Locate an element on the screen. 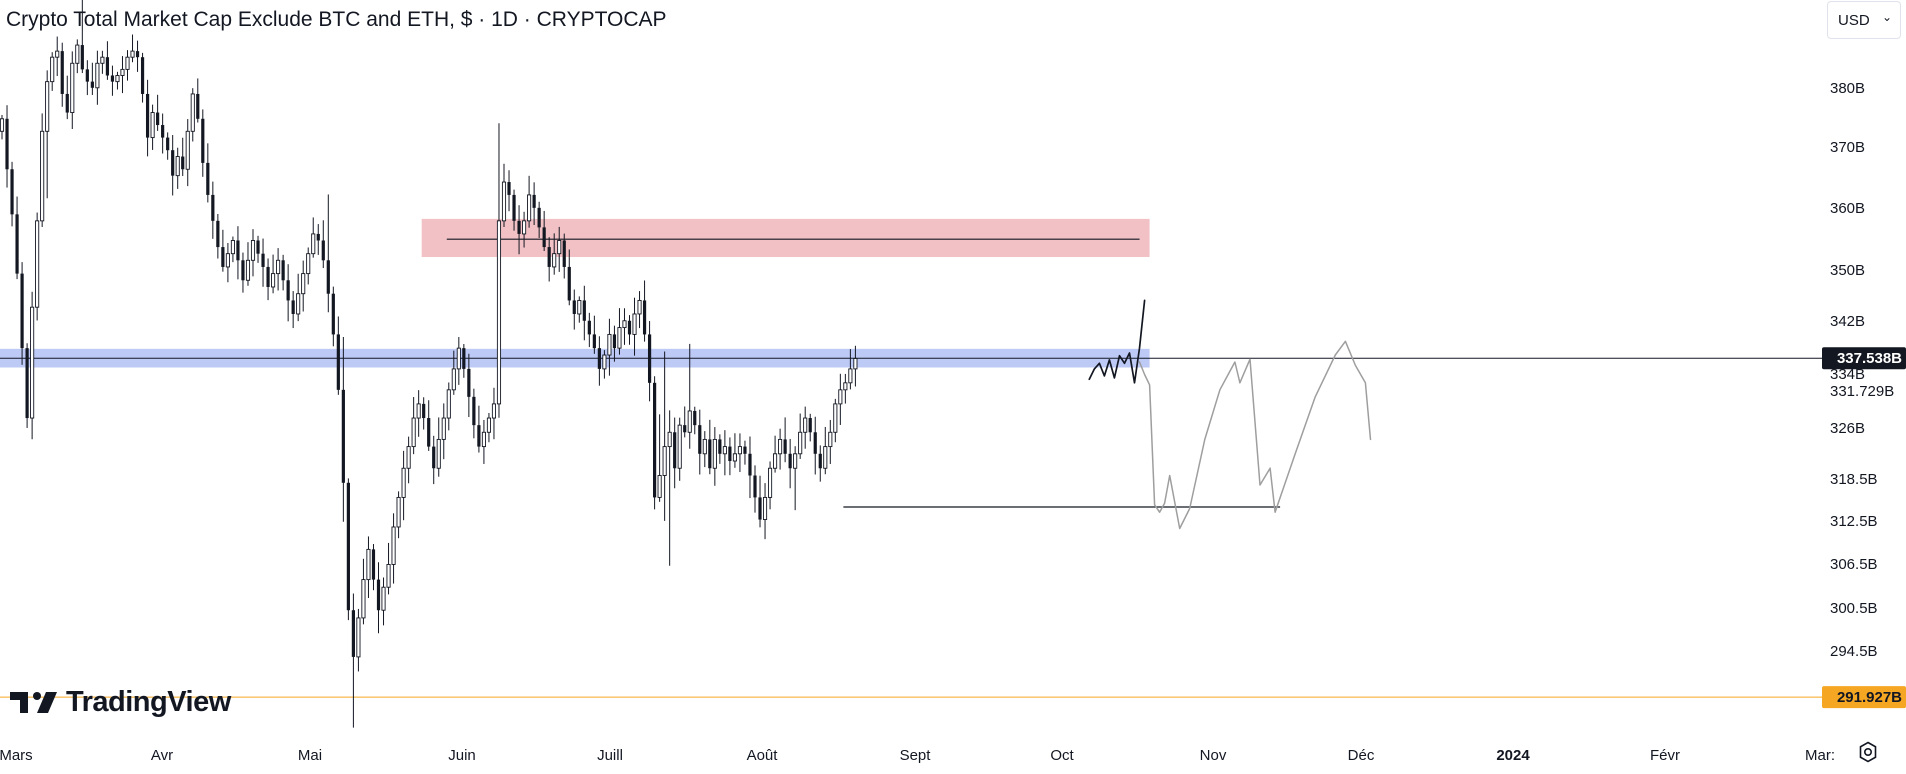 The height and width of the screenshot is (774, 1906). grey-projection-sketch is located at coordinates (1255, 435).